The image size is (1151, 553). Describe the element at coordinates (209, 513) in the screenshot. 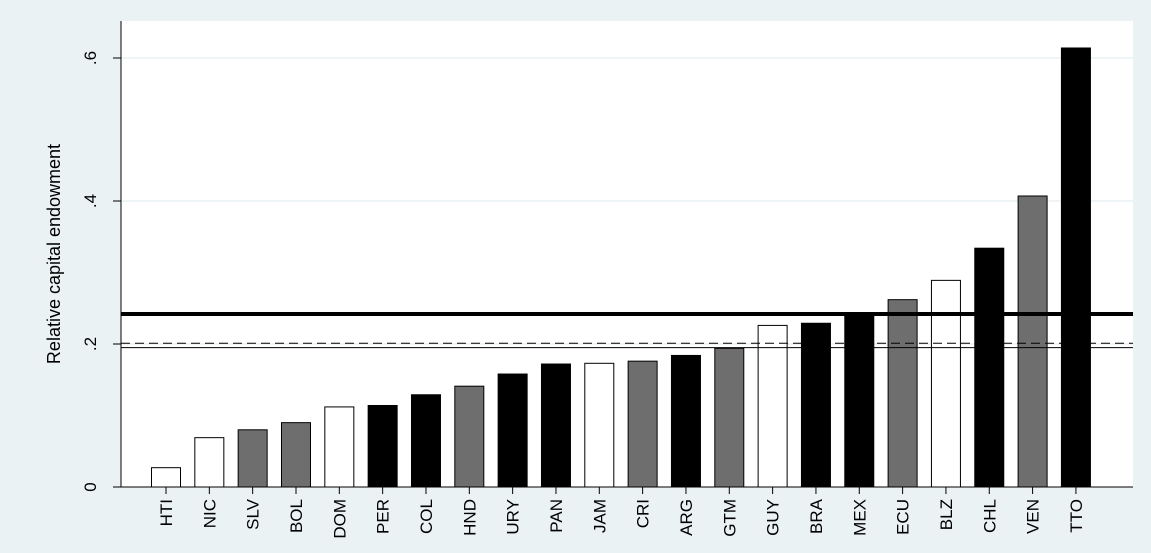

I see `x-tick-label: NIC` at that location.